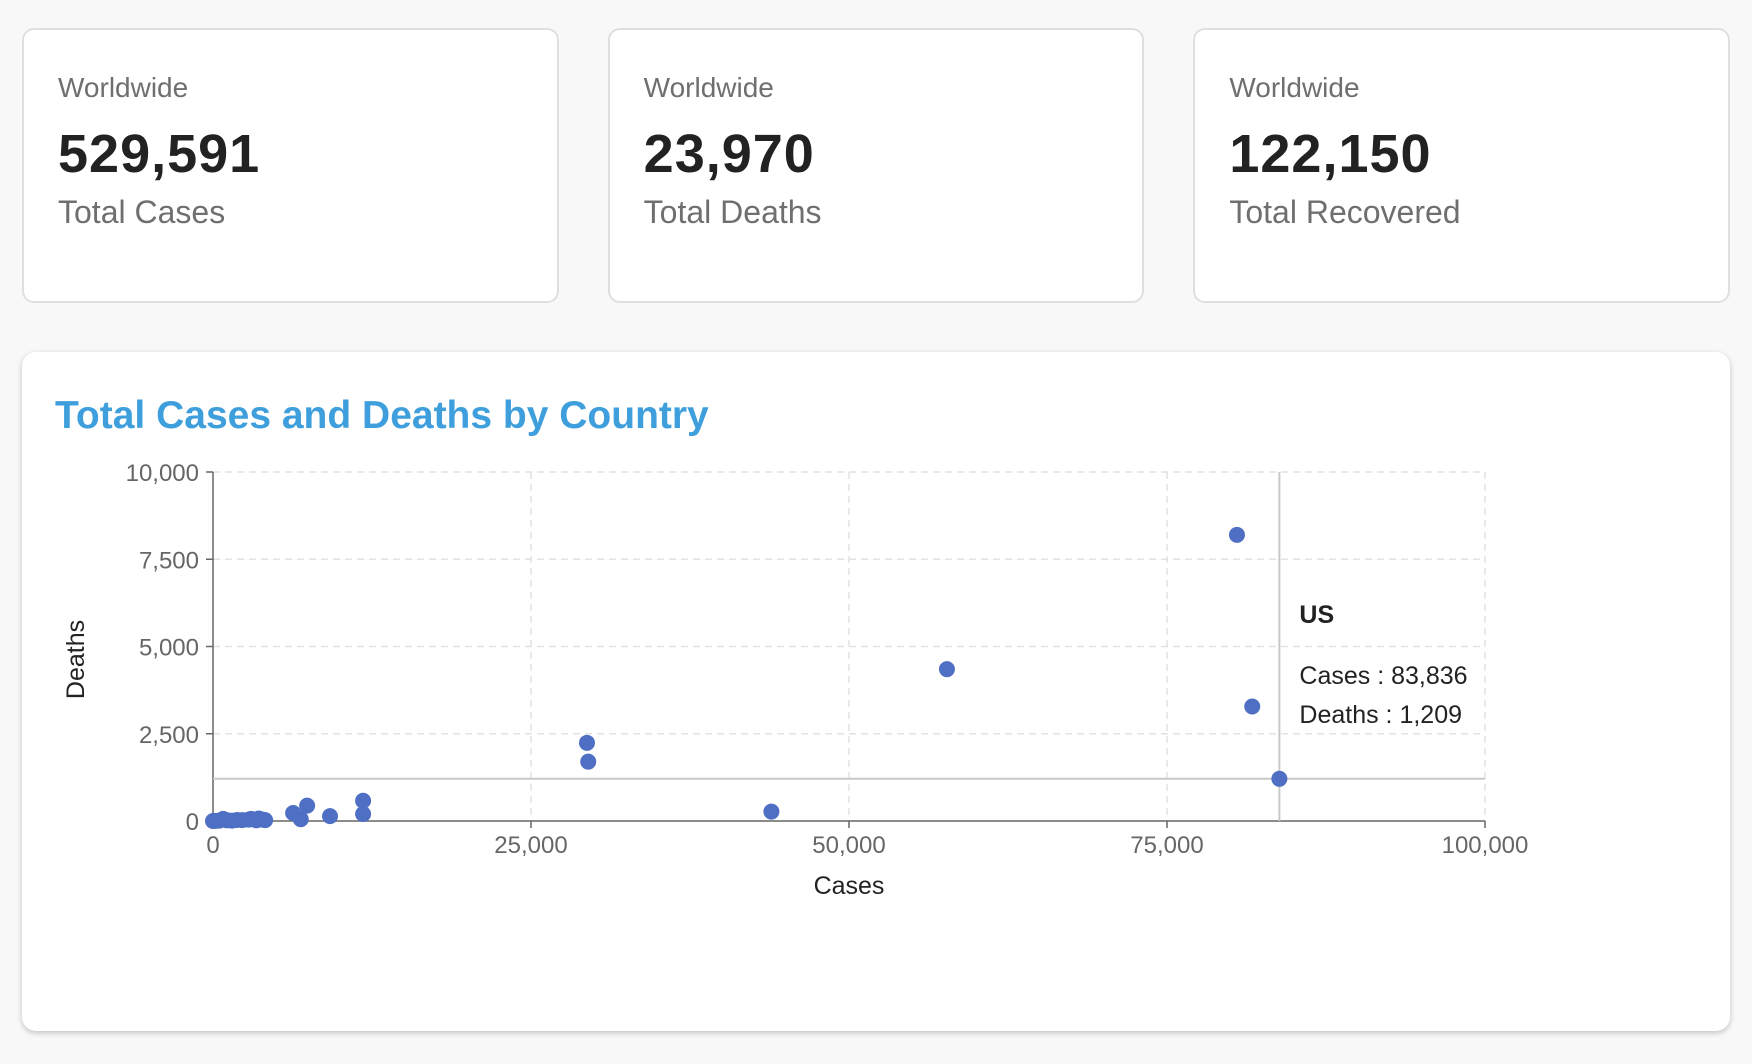  What do you see at coordinates (1462, 165) in the screenshot?
I see `total-recovered-card: Worldwide 122,150 Total Recovered` at bounding box center [1462, 165].